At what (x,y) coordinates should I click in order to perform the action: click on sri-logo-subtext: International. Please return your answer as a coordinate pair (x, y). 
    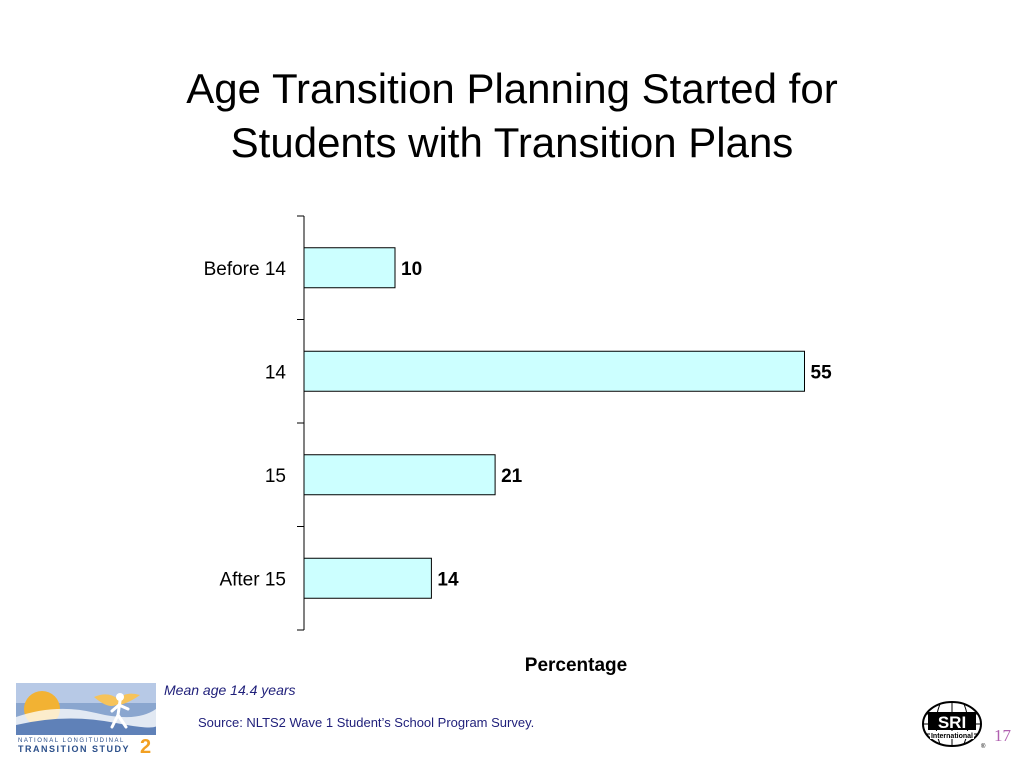
    Looking at the image, I should click on (952, 736).